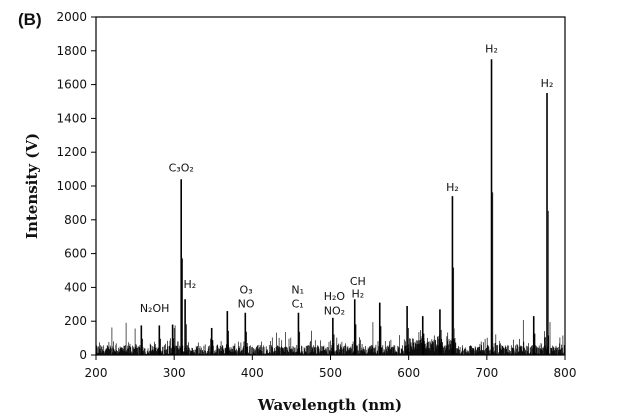 The height and width of the screenshot is (416, 626). I want to click on y-tick-label: 800, so click(75, 220).